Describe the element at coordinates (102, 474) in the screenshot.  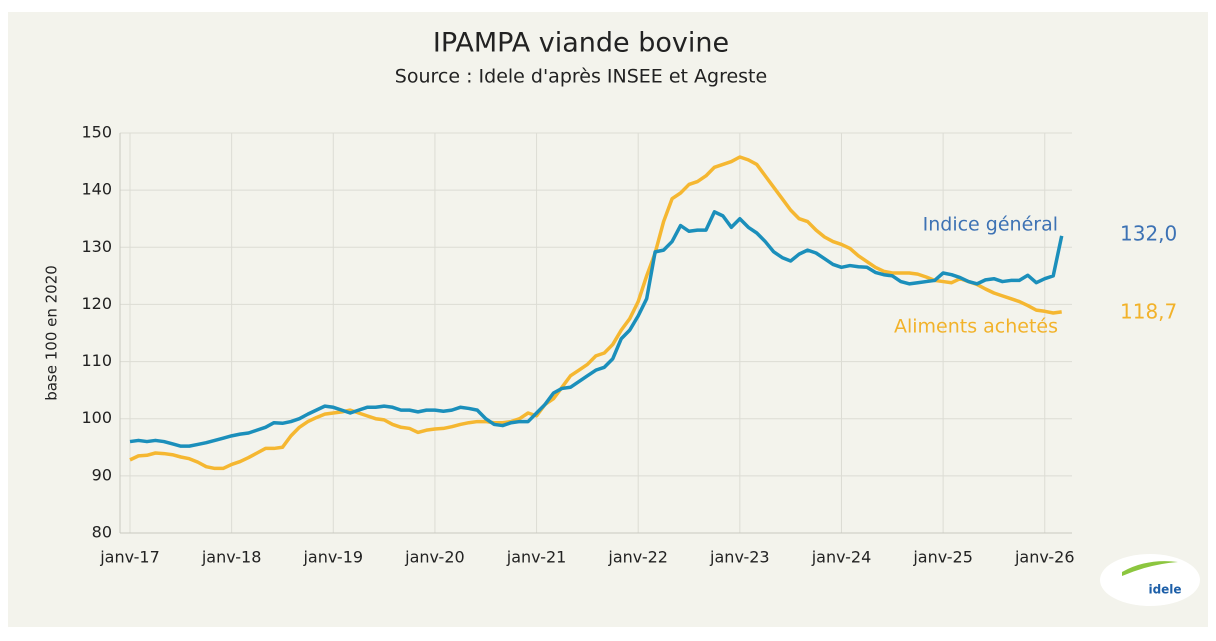
I see `y-tick-label: 90` at that location.